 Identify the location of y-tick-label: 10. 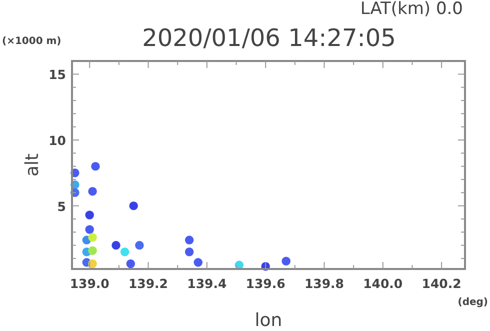
(57, 140).